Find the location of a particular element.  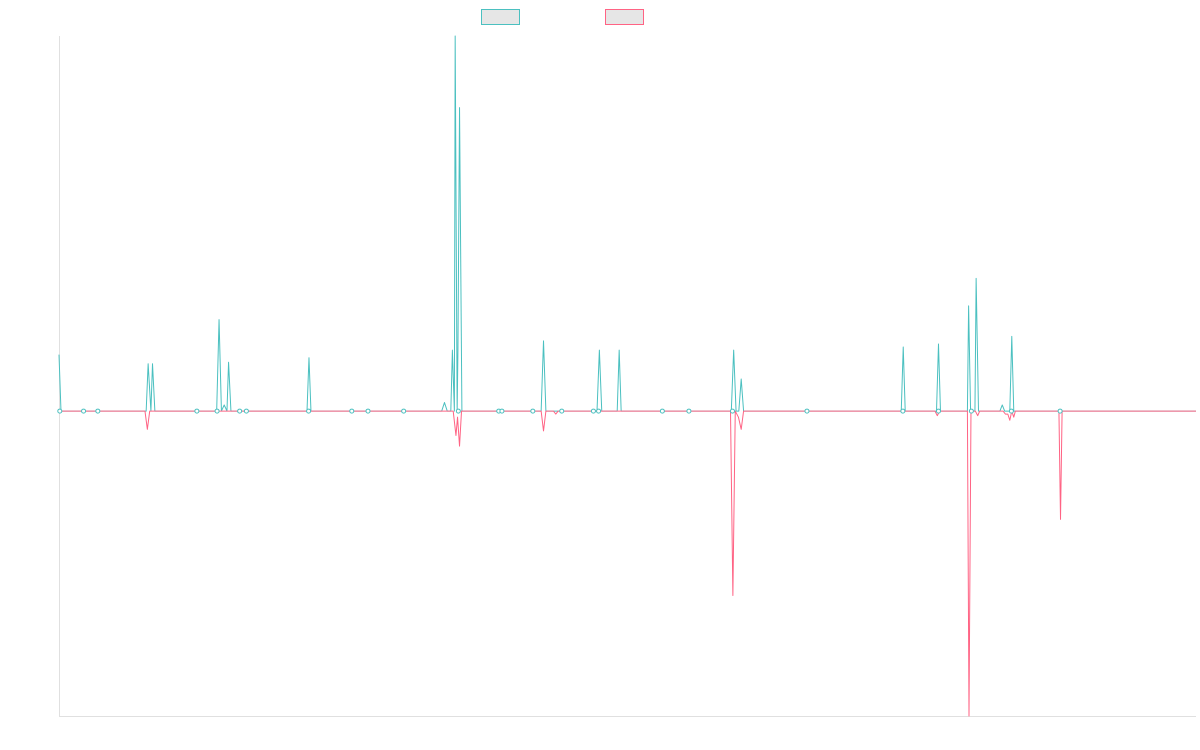

marker-layer is located at coordinates (560, 411).